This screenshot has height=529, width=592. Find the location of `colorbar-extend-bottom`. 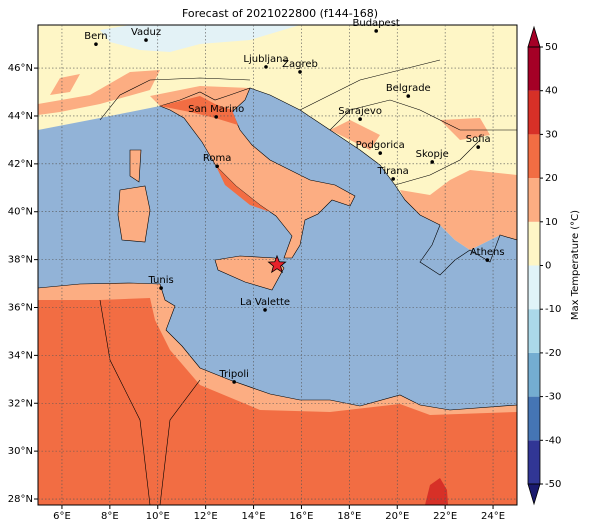

colorbar-extend-bottom is located at coordinates (534, 494).